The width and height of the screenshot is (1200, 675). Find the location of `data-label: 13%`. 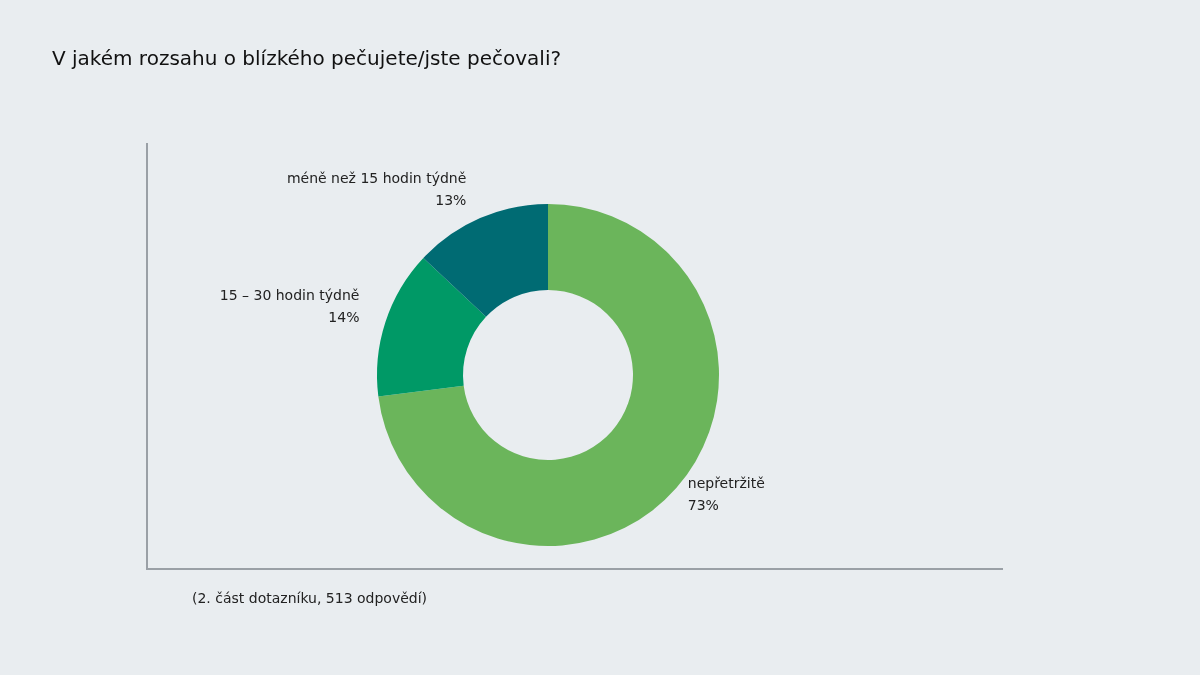

data-label: 13% is located at coordinates (451, 199).